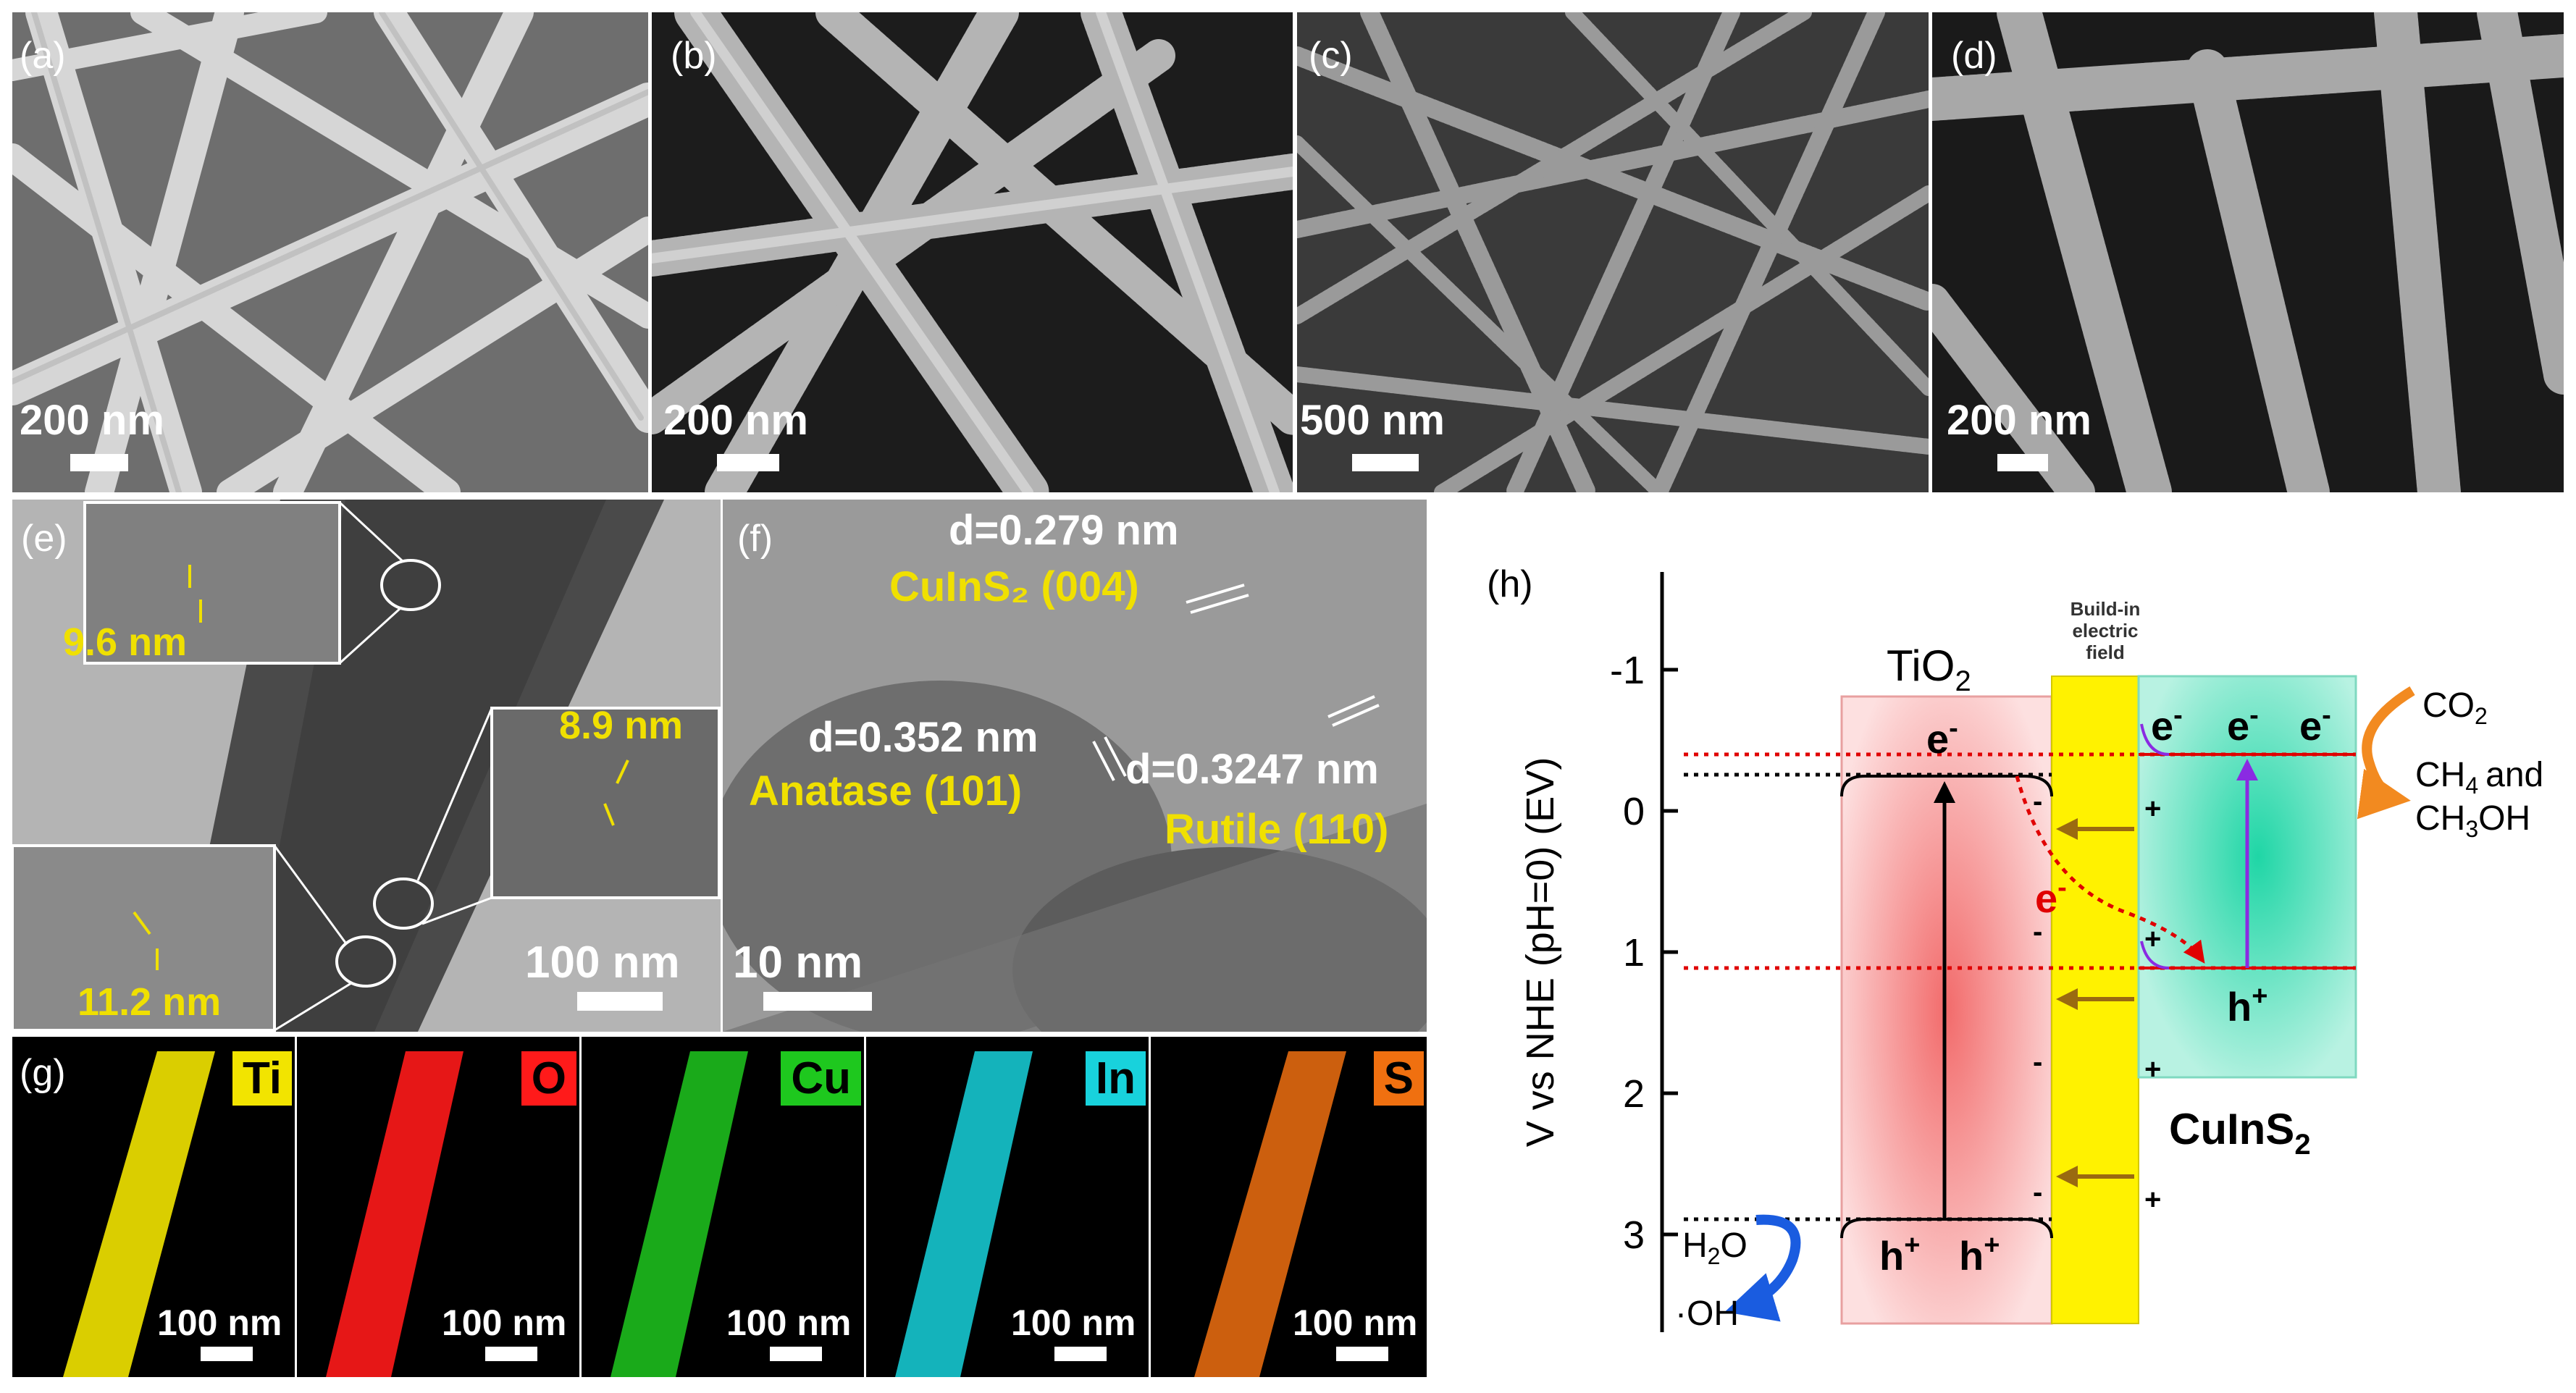  What do you see at coordinates (735, 421) in the screenshot?
I see `scale-bar-label-b: 200 nm` at bounding box center [735, 421].